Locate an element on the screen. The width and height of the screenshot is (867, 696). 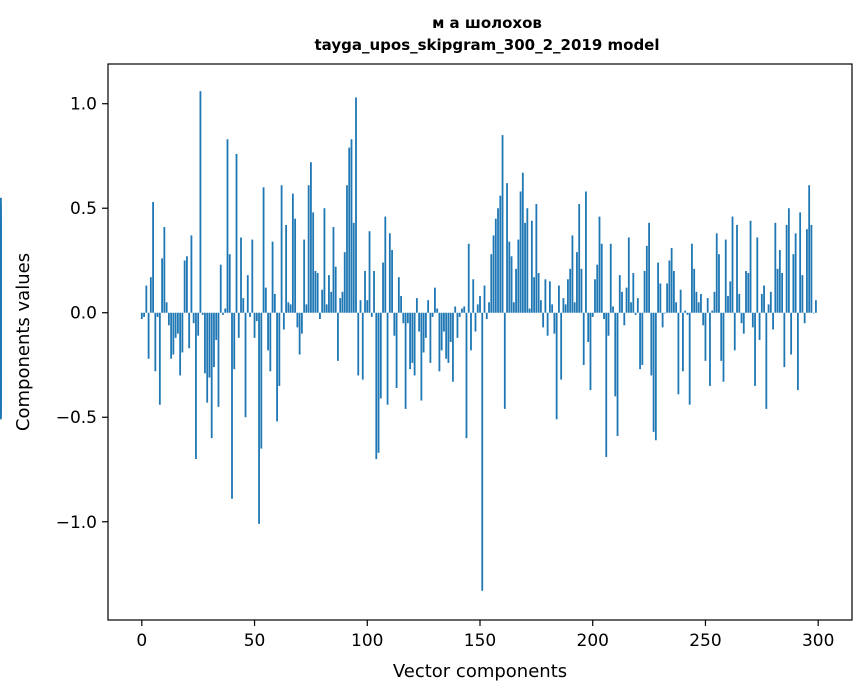
y-tick-label: 0.0 is located at coordinates (83, 314).